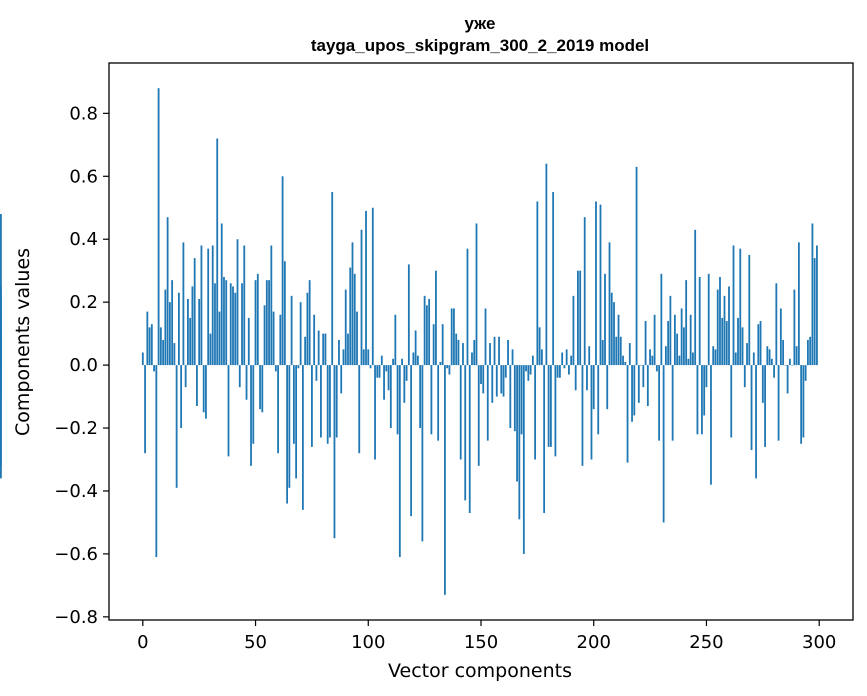 Image resolution: width=867 pixels, height=696 pixels. I want to click on x-tick-label: 0, so click(142, 642).